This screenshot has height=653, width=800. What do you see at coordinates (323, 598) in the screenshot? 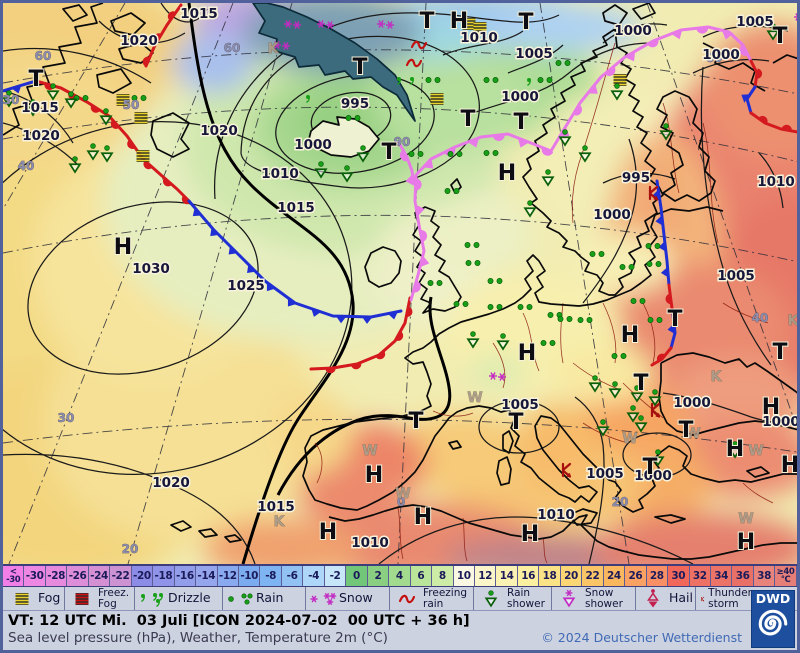
I see `snow-icon` at bounding box center [323, 598].